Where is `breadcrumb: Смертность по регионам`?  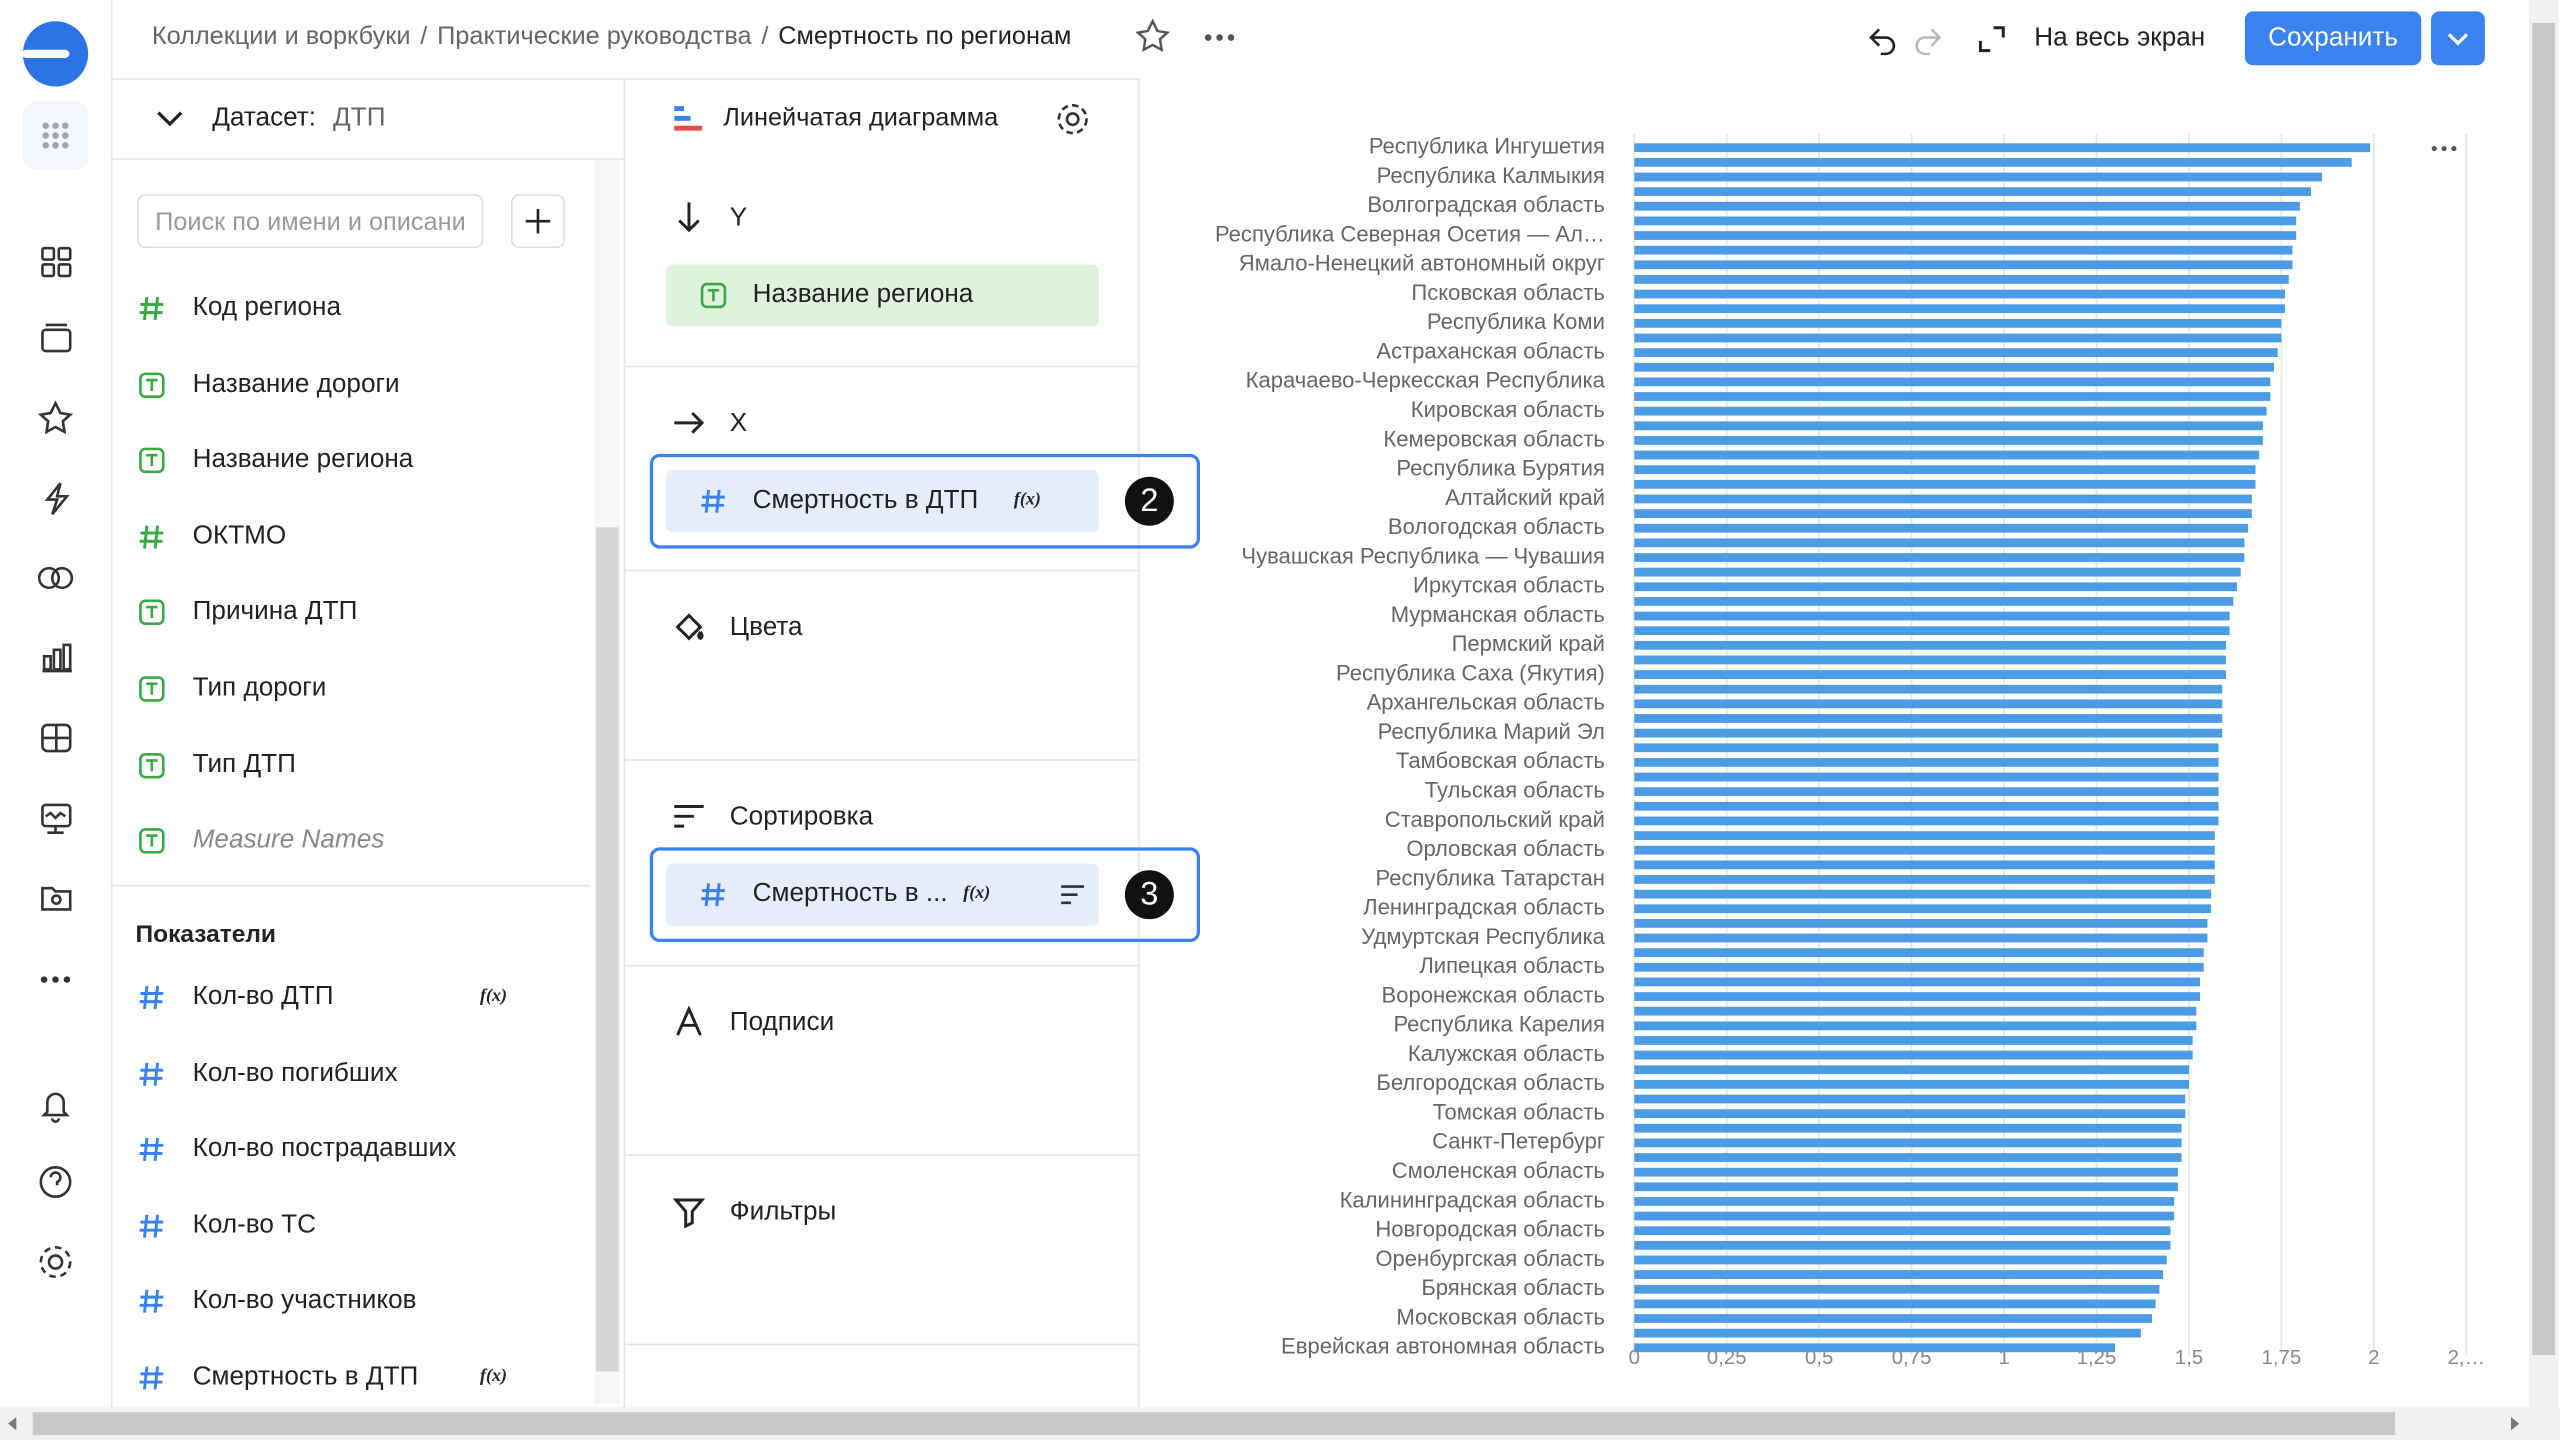 breadcrumb: Смертность по регионам is located at coordinates (925, 36).